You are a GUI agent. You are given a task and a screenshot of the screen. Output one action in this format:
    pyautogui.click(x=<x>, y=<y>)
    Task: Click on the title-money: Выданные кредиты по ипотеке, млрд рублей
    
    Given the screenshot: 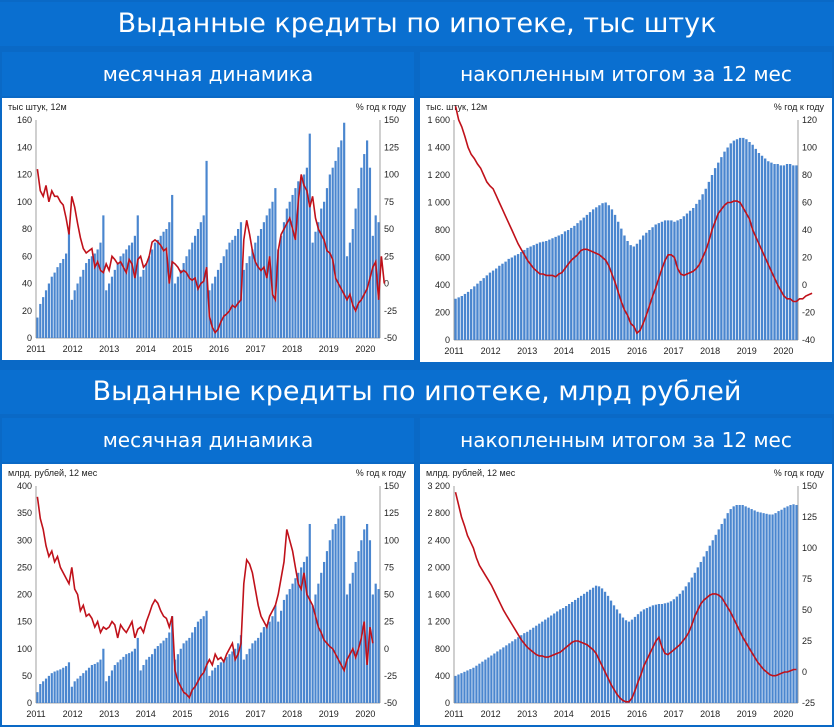 What is the action you would take?
    pyautogui.click(x=417, y=392)
    